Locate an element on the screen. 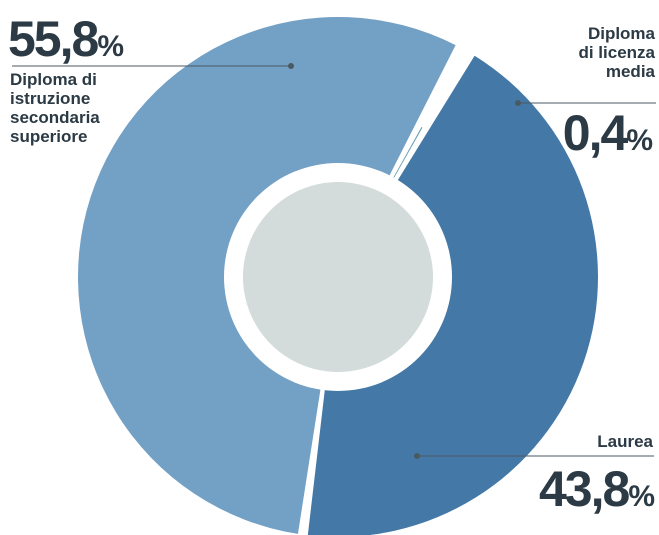 The height and width of the screenshot is (535, 659). leader-dot-diploma-superiore is located at coordinates (291, 66).